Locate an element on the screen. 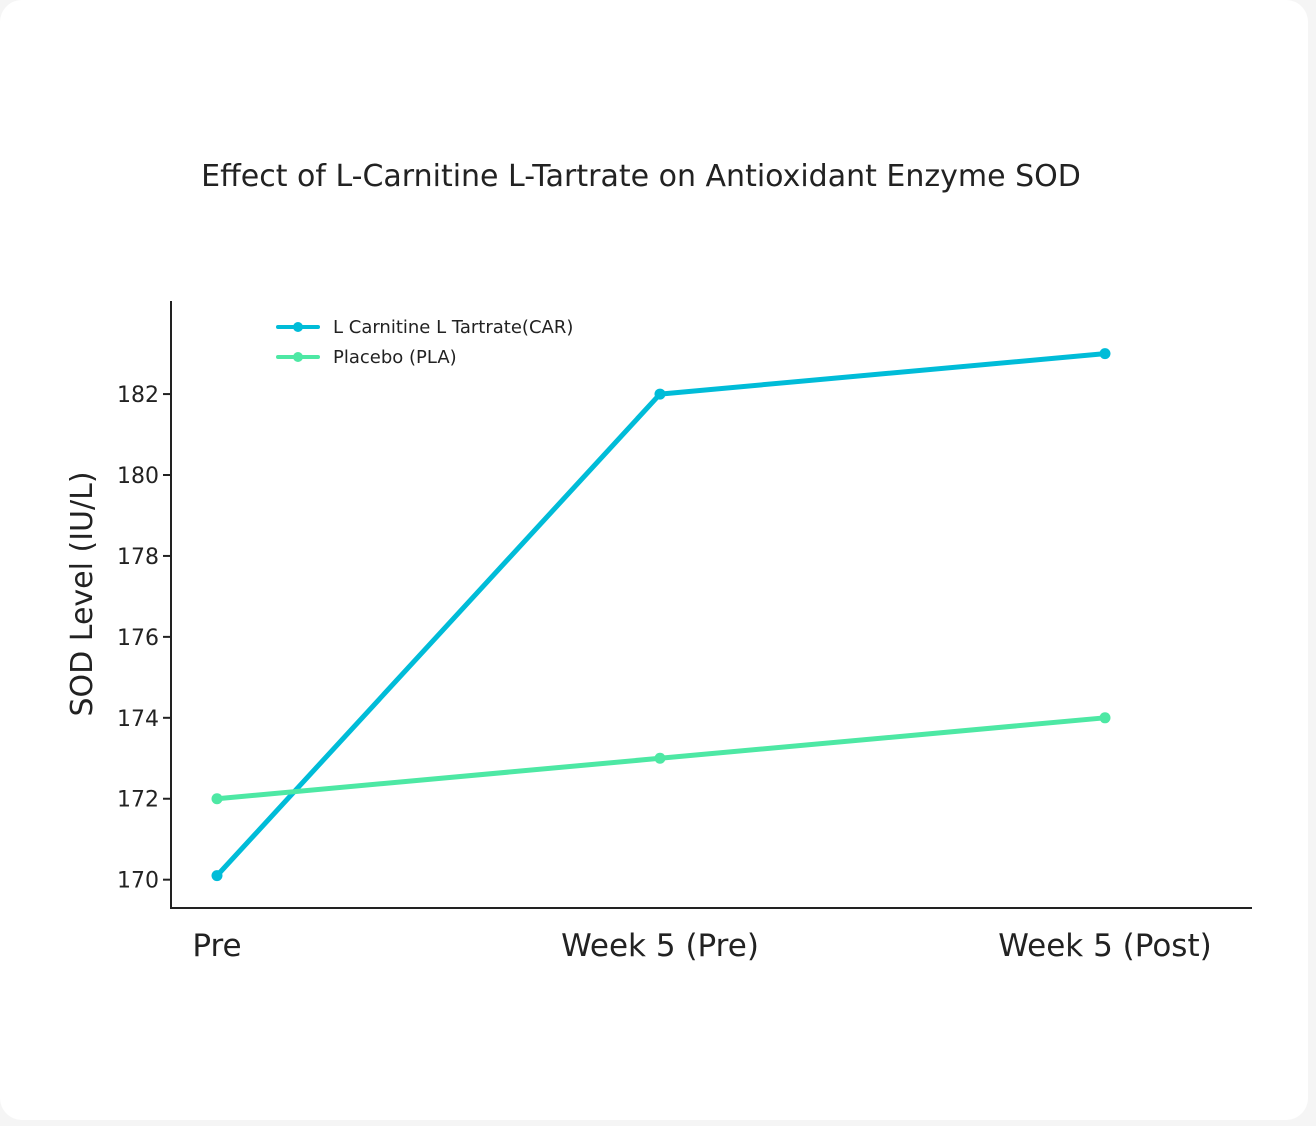 The width and height of the screenshot is (1316, 1126). y-tick-label: 176 is located at coordinates (138, 638).